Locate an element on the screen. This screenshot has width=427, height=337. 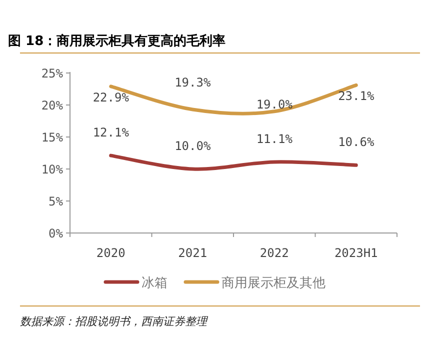
data-label: 10.6% is located at coordinates (356, 142).